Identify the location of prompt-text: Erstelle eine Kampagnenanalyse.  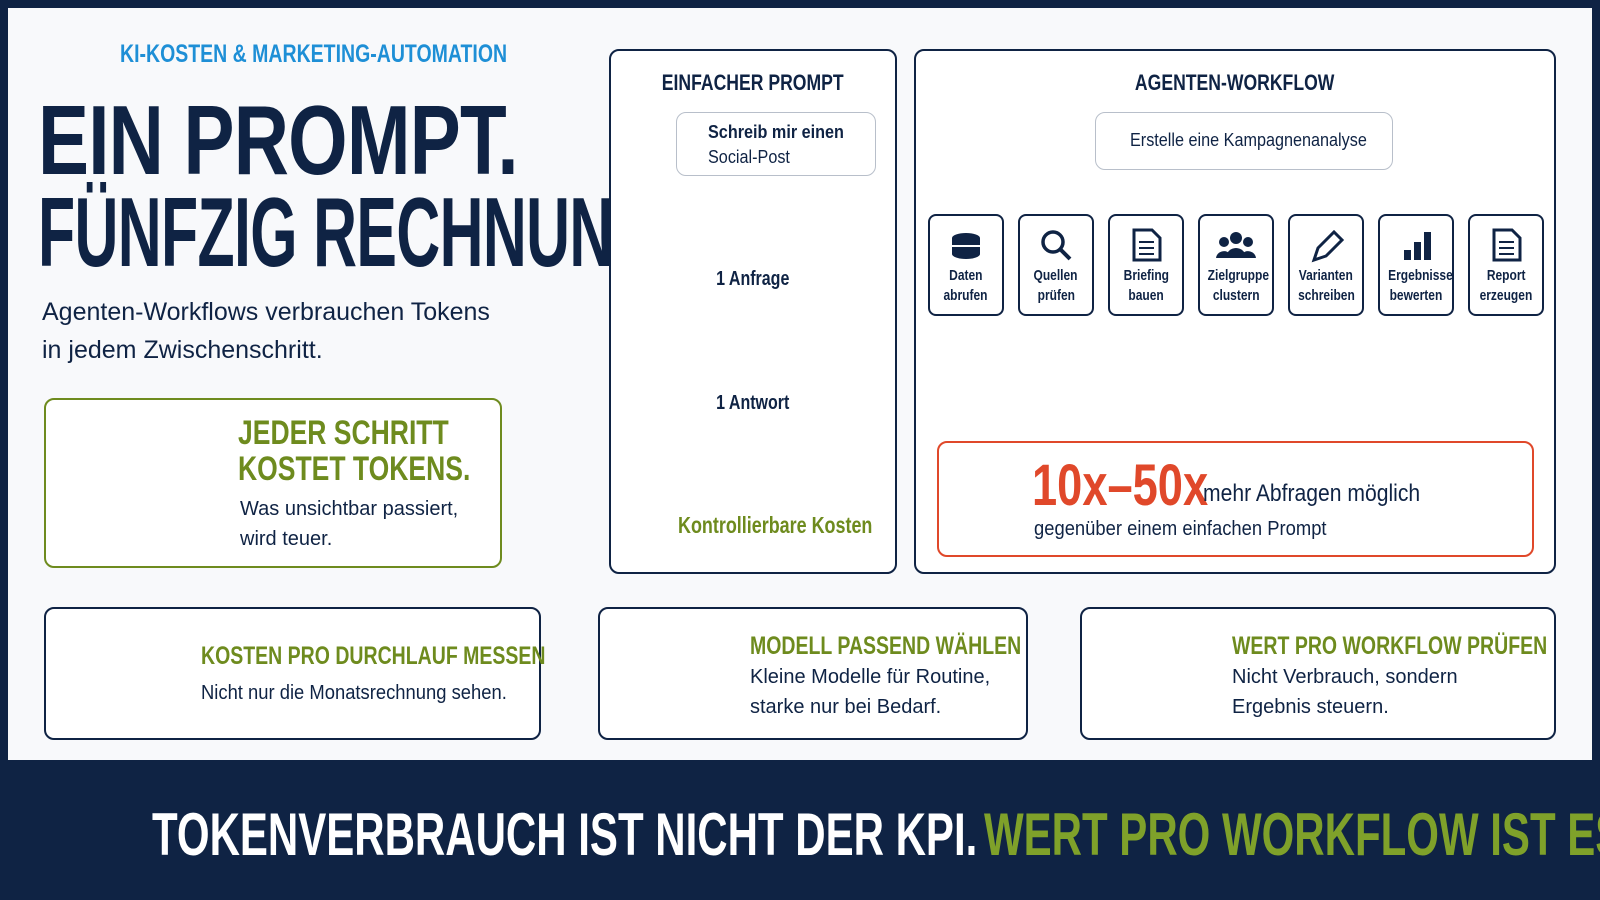
(1248, 140).